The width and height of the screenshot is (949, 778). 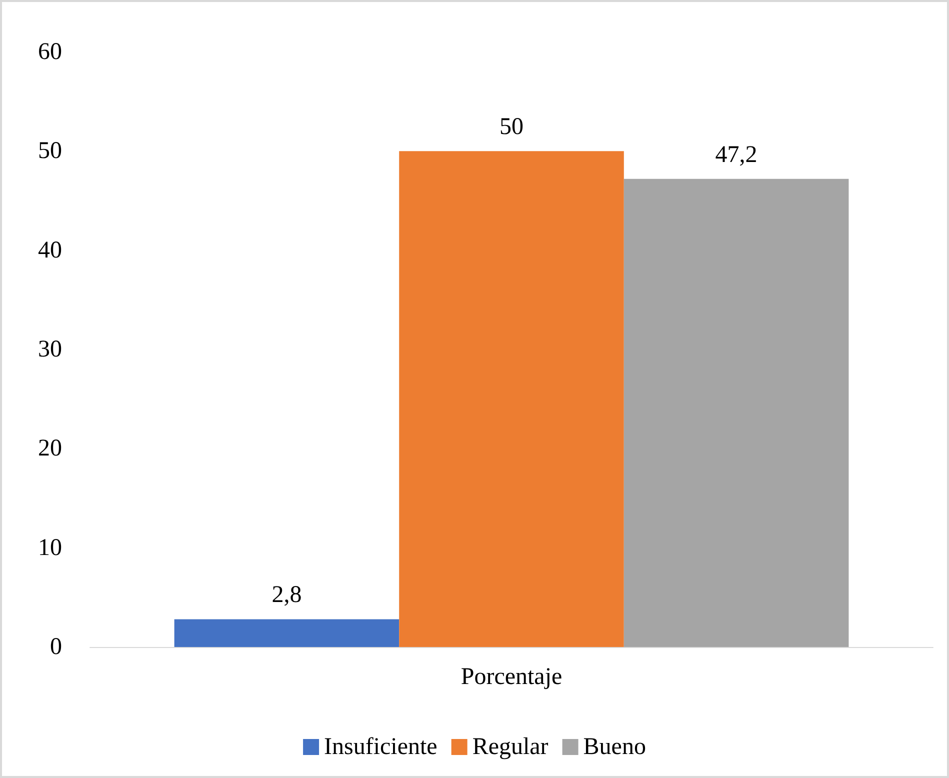 What do you see at coordinates (50, 349) in the screenshot?
I see `y-tick-label: 30` at bounding box center [50, 349].